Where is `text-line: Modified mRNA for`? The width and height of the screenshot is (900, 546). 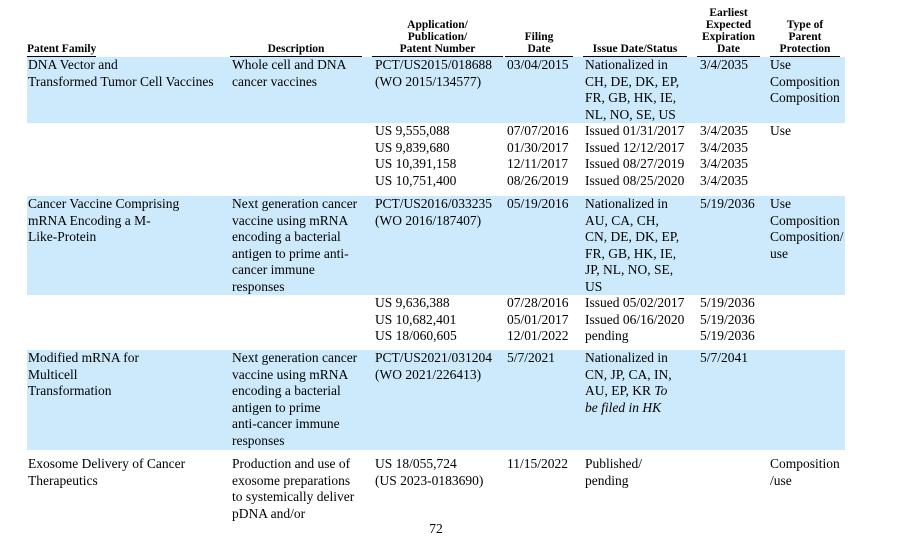
text-line: Modified mRNA for is located at coordinates (83, 357).